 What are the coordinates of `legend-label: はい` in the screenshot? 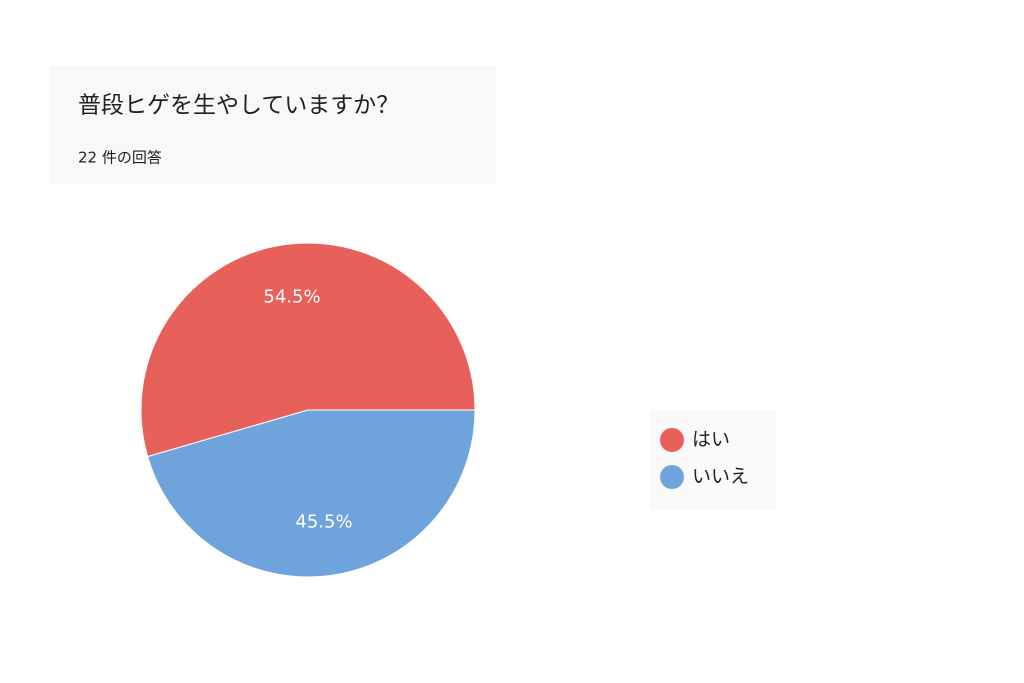 It's located at (711, 440).